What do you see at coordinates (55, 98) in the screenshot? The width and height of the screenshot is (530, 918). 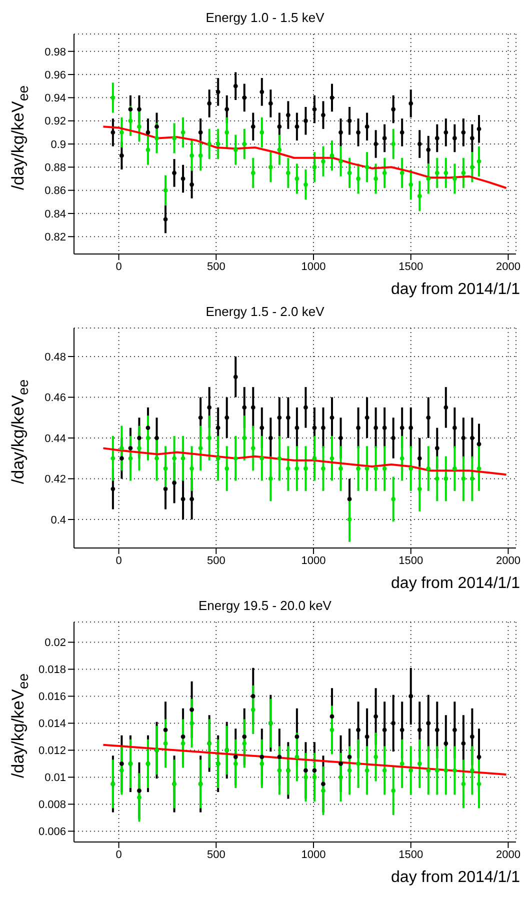 I see `y-tick-label: 0.94` at bounding box center [55, 98].